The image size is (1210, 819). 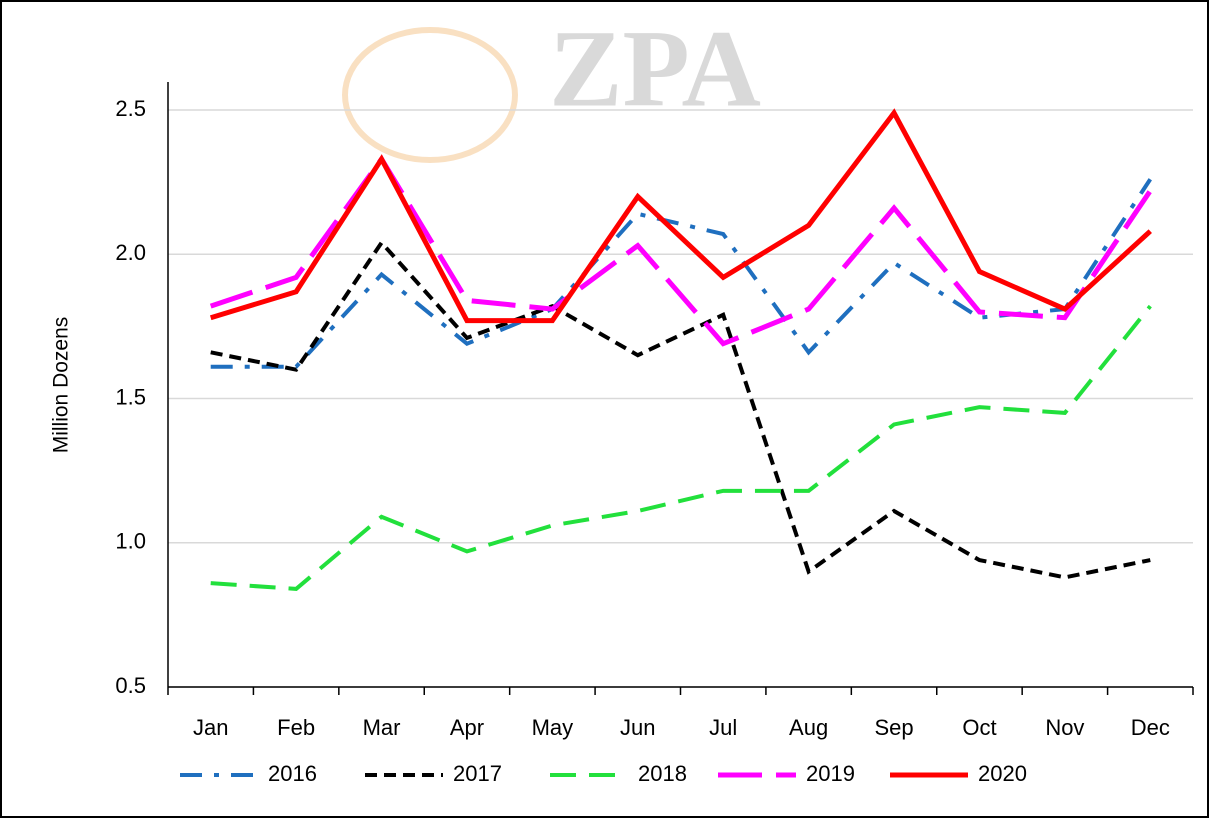 What do you see at coordinates (467, 727) in the screenshot?
I see `x-tick-label: Apr` at bounding box center [467, 727].